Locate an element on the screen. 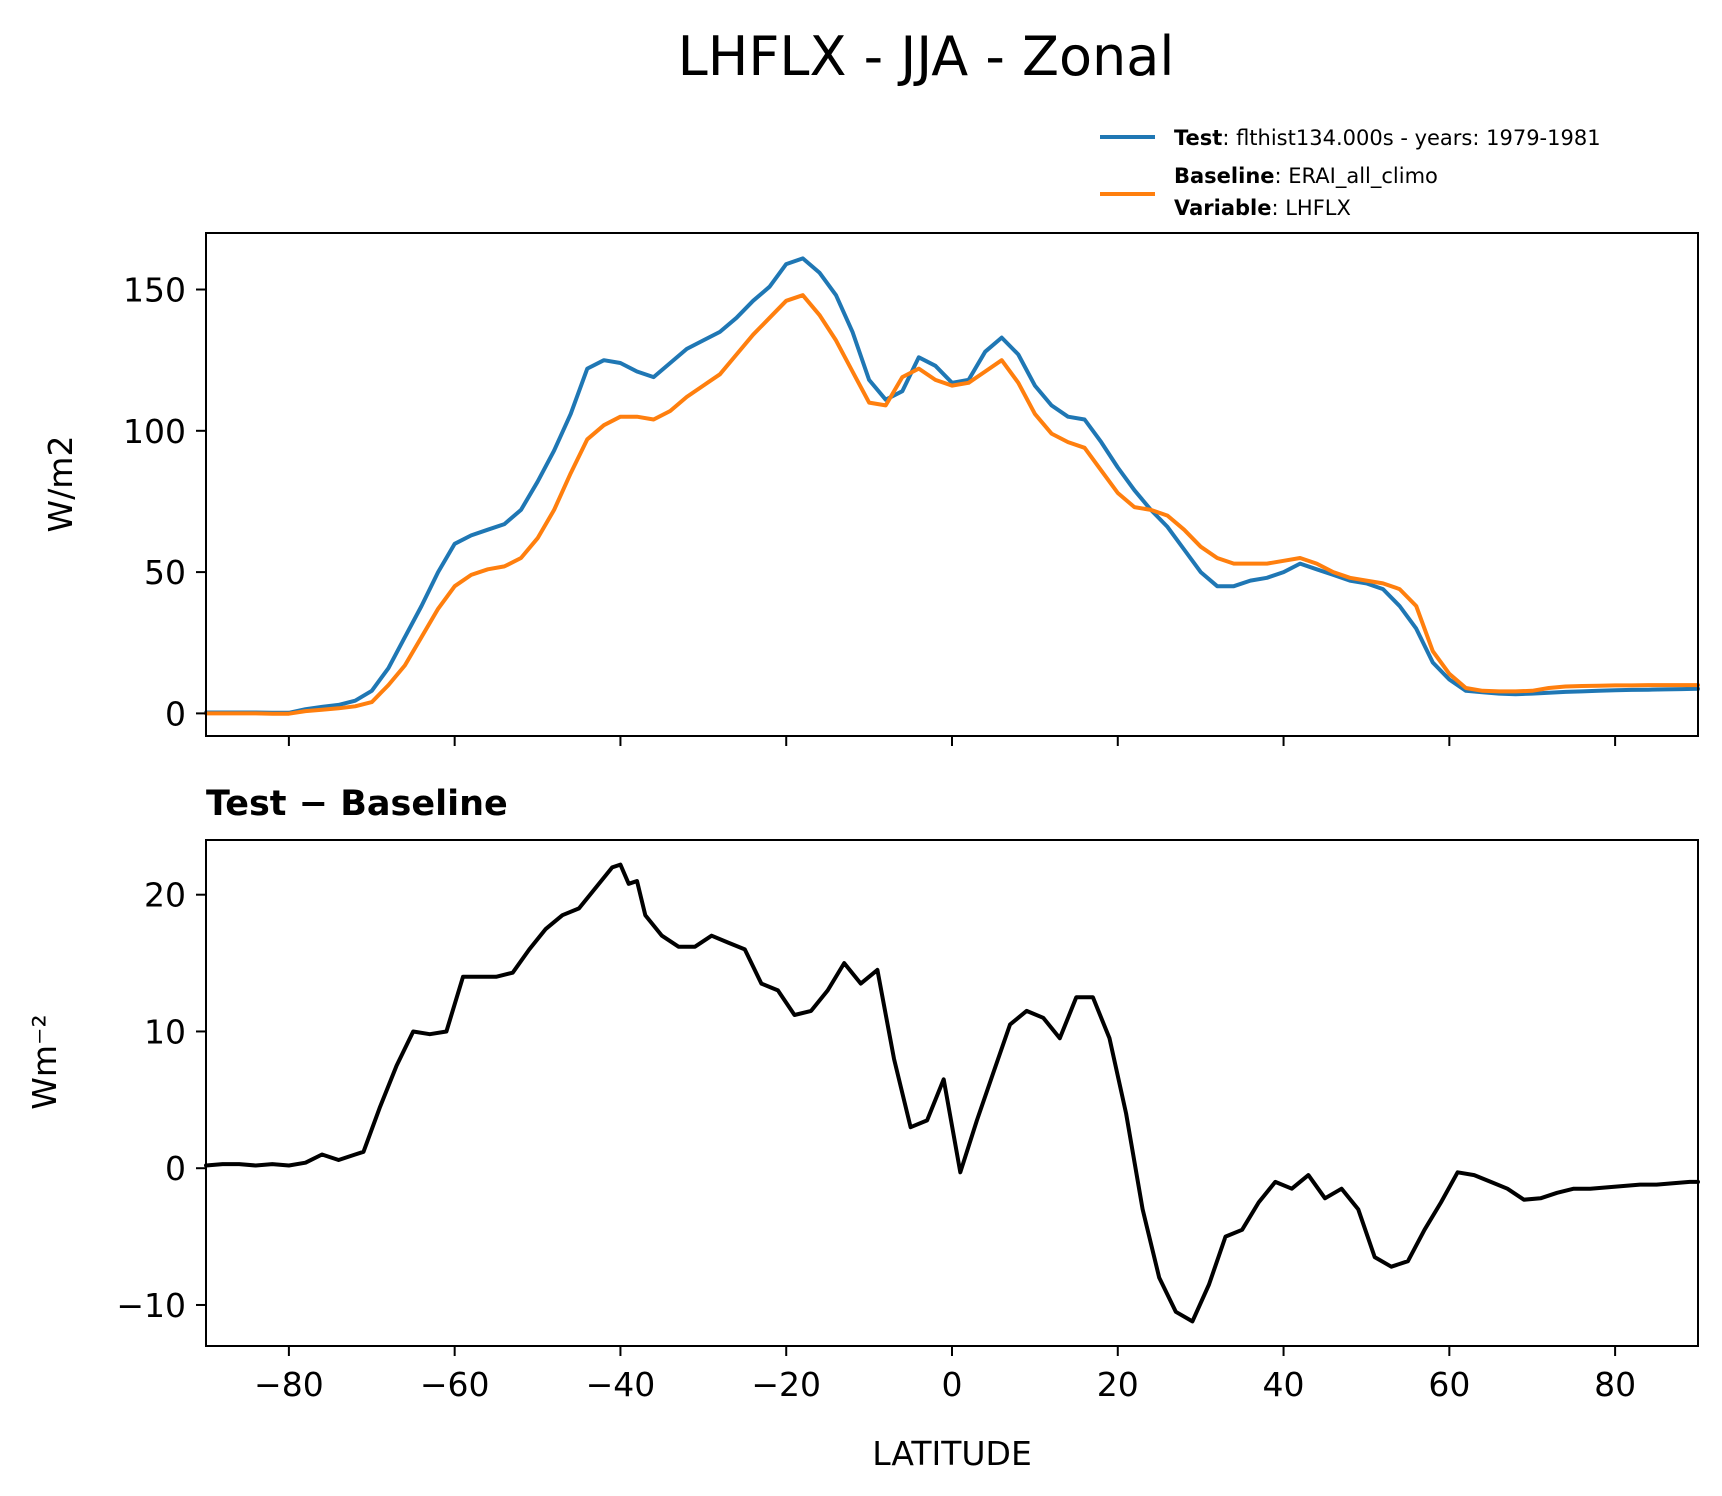 Image resolution: width=1722 pixels, height=1496 pixels. bottom-x-tick-label: 40 is located at coordinates (1284, 1384).